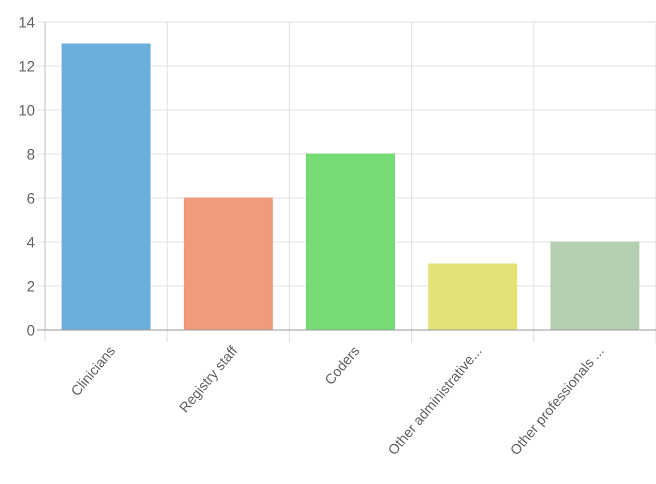 This screenshot has height=484, width=656. I want to click on y-tick-label: 4, so click(30, 243).